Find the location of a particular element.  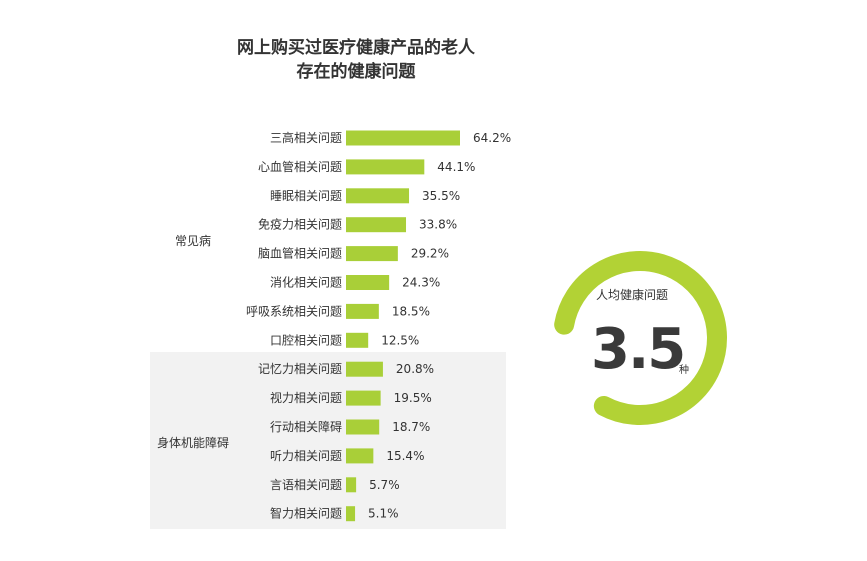

chart-title-line2: 存在的健康问题 is located at coordinates (356, 72).